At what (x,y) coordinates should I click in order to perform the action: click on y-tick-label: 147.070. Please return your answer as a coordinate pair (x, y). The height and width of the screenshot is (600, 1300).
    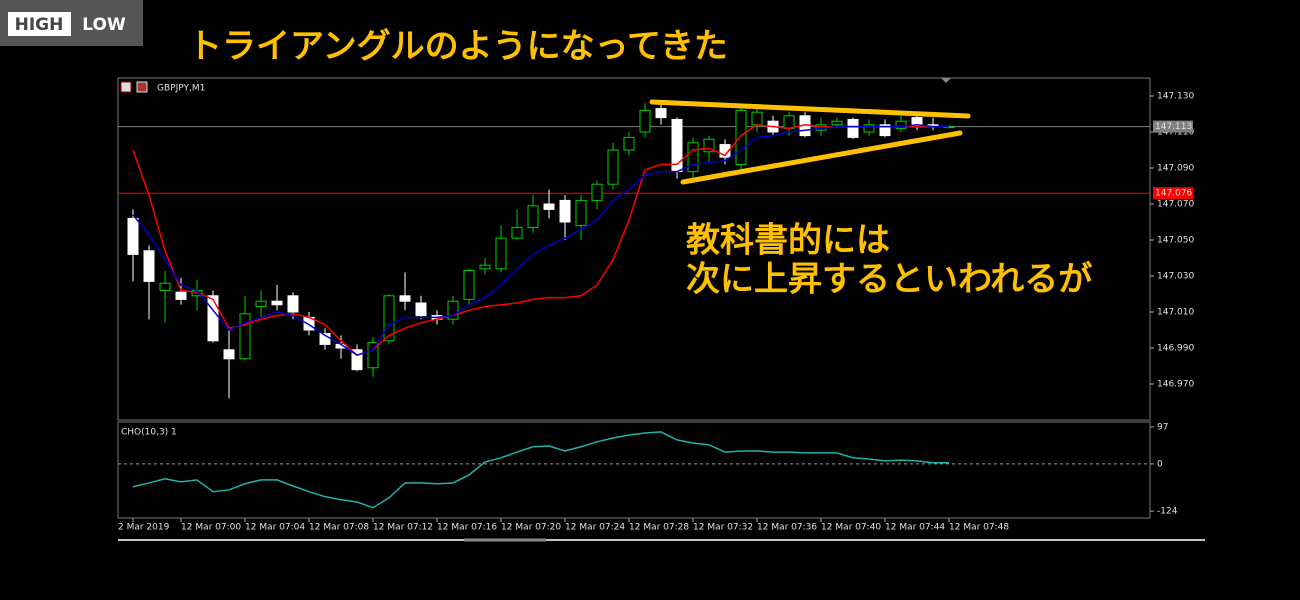
    Looking at the image, I should click on (1175, 205).